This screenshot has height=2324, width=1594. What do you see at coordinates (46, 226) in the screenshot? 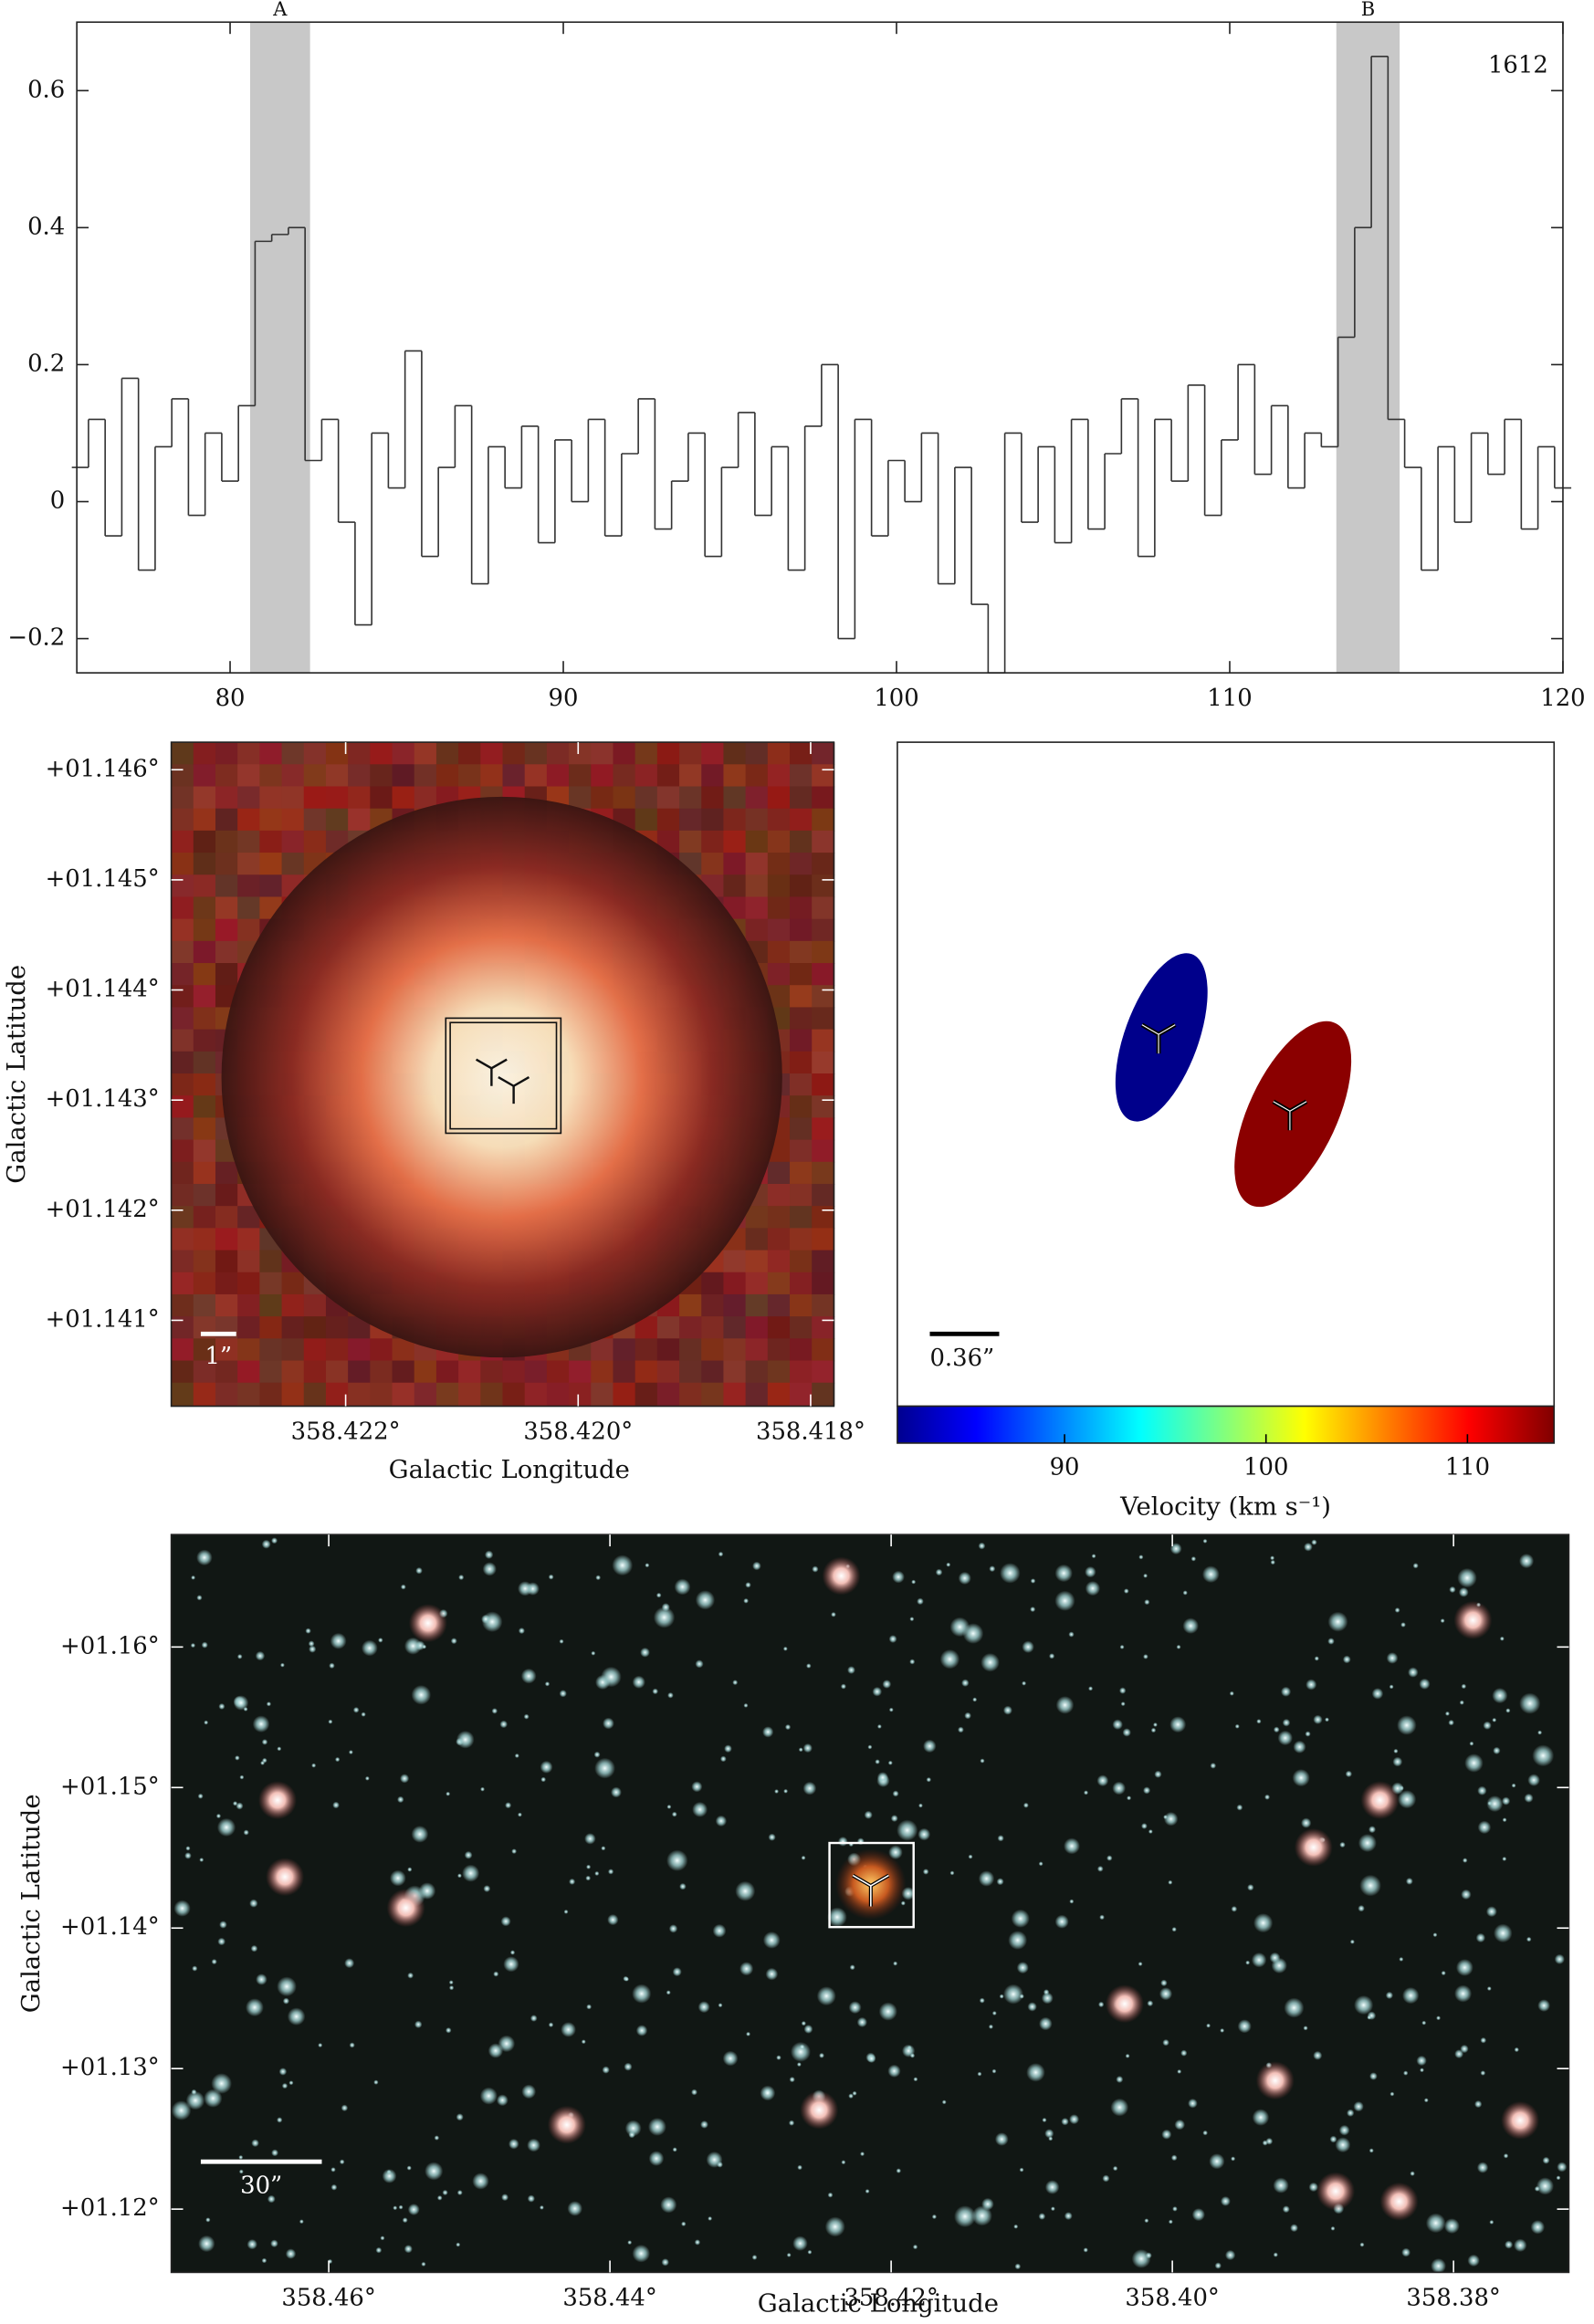
I see `y-tick-label: 0.4` at bounding box center [46, 226].